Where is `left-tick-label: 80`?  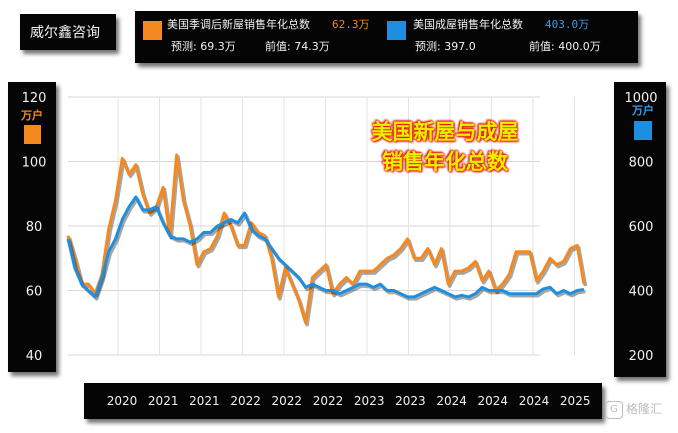
left-tick-label: 80 is located at coordinates (34, 227).